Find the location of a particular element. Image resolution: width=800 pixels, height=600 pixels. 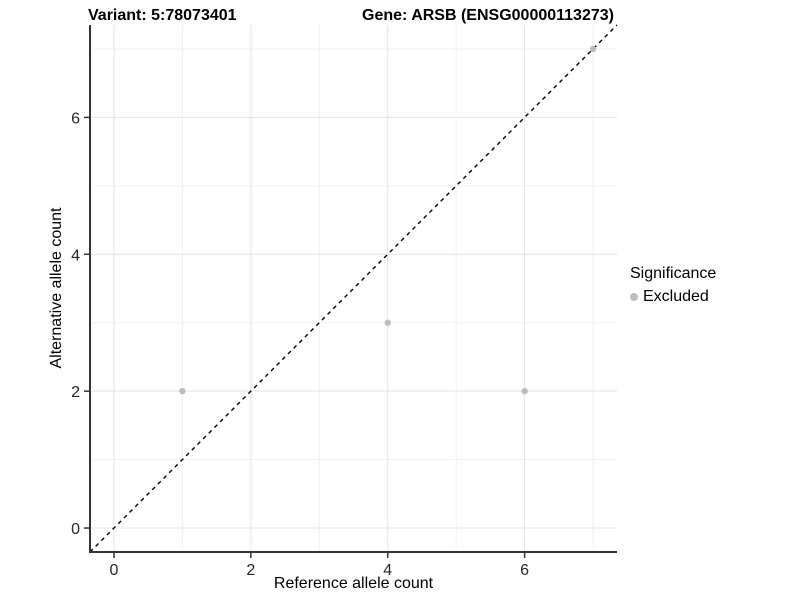

x-tick-label: 0 is located at coordinates (114, 570).